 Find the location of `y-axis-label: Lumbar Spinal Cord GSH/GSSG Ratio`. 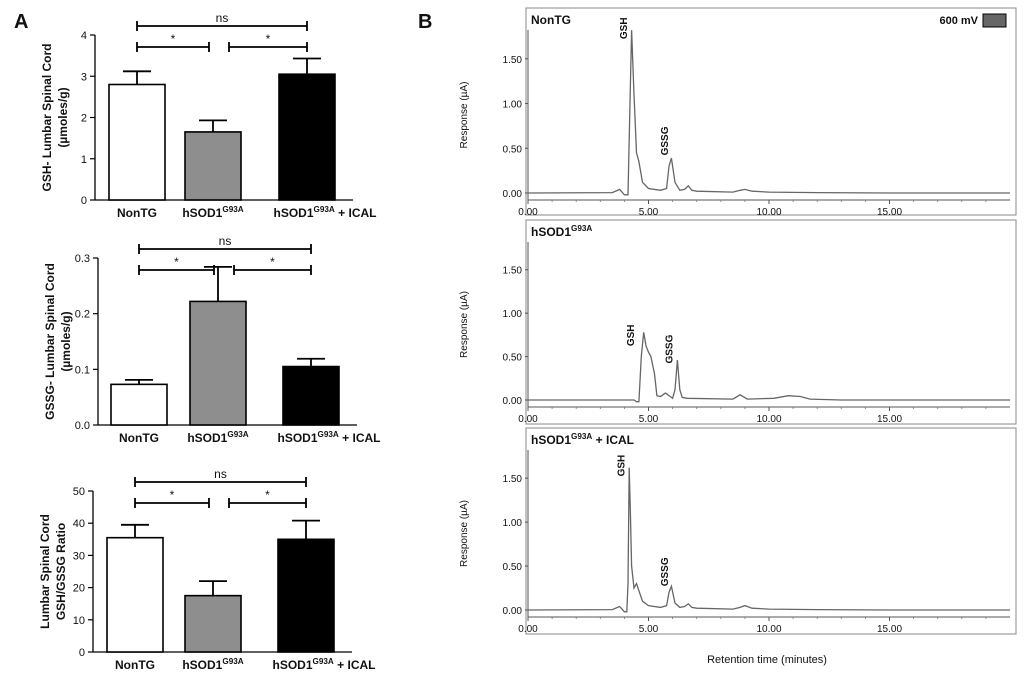

y-axis-label: Lumbar Spinal Cord GSH/GSSG Ratio is located at coordinates (53, 571).